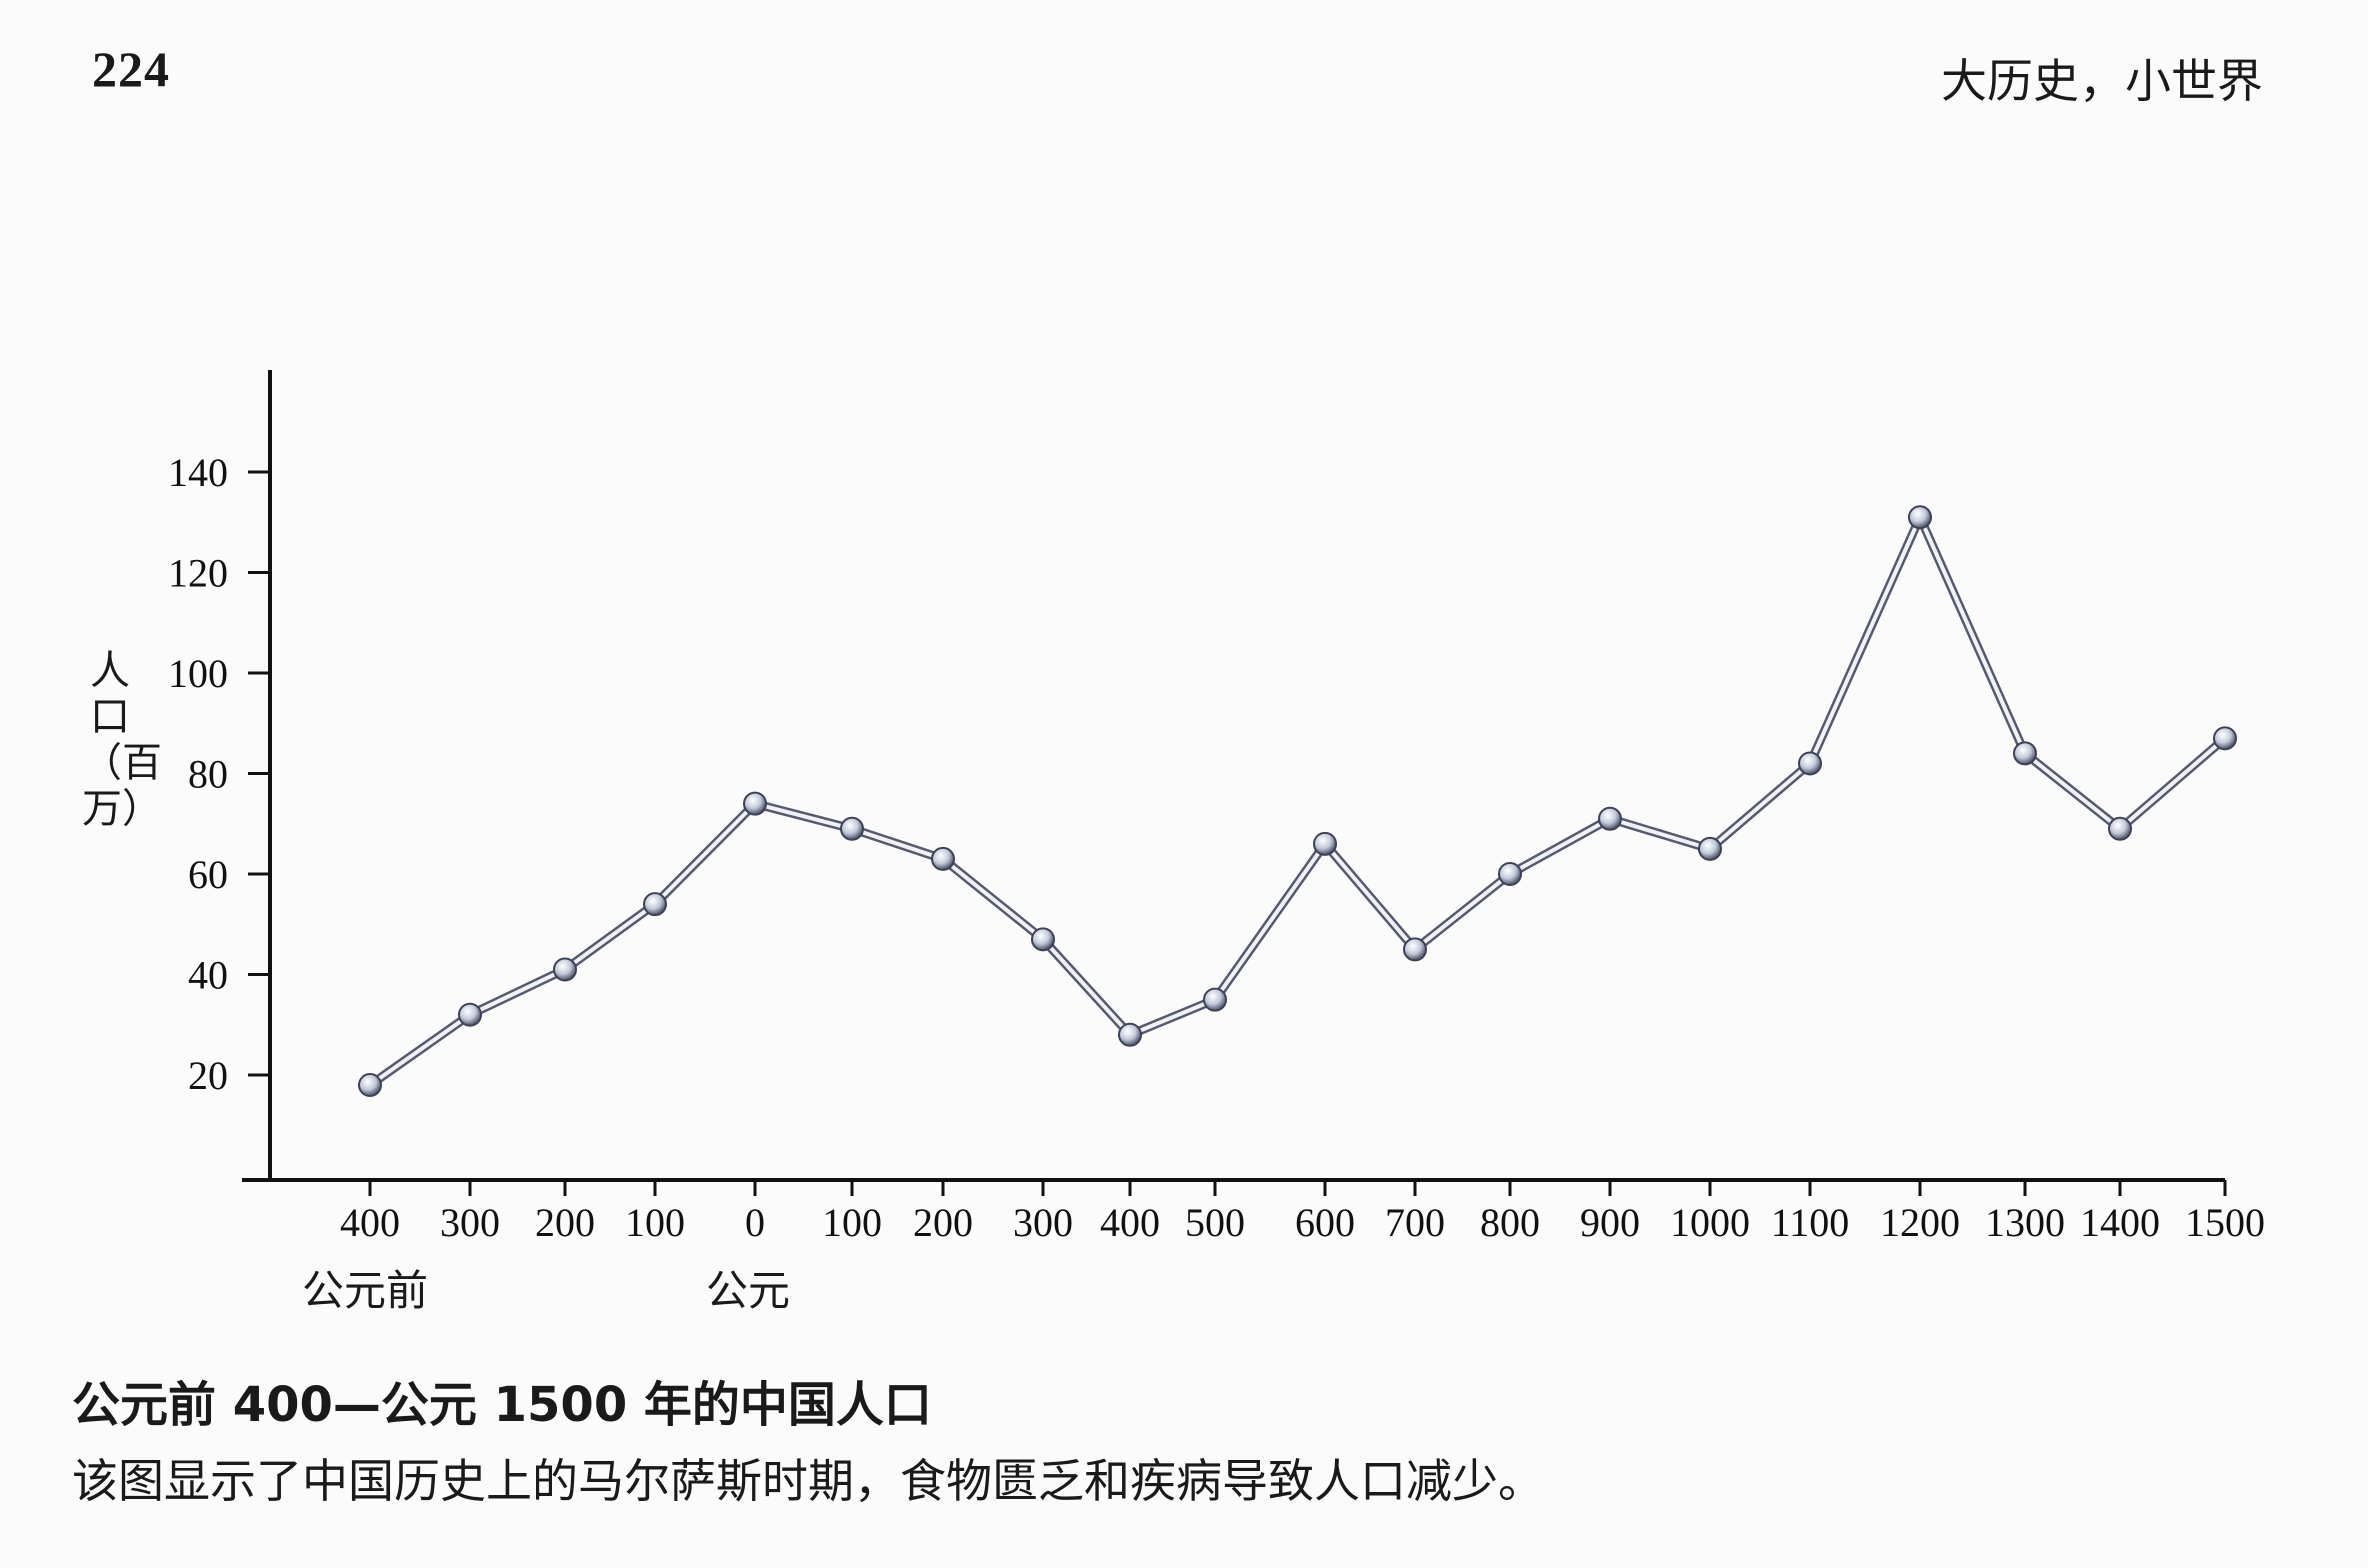 The height and width of the screenshot is (1568, 2368). Describe the element at coordinates (198, 472) in the screenshot. I see `y-tick-label: 140` at that location.